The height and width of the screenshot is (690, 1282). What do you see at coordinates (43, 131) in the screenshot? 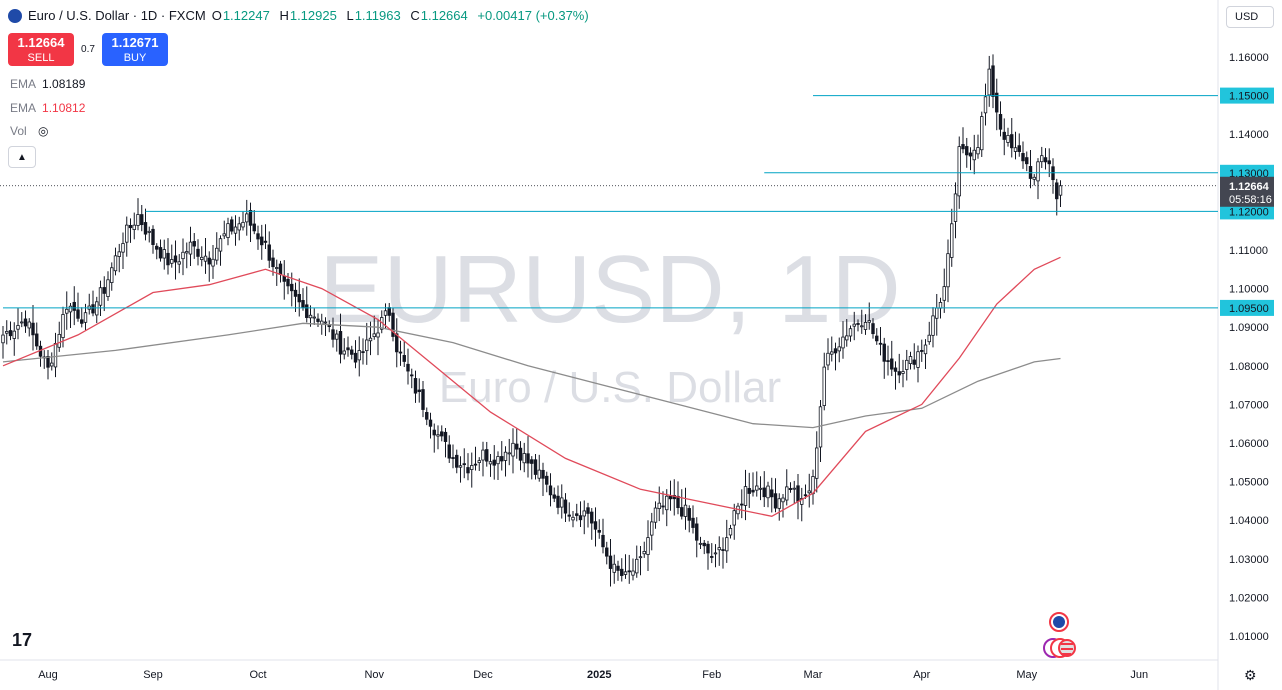
I see `eye-hidden-icon: ◎` at bounding box center [43, 131].